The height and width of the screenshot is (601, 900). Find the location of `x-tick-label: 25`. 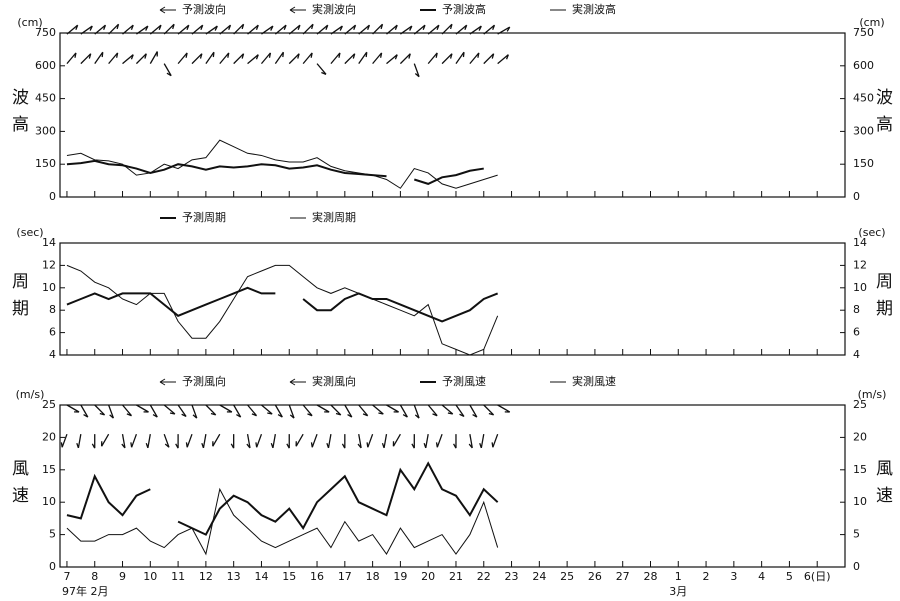

x-tick-label: 25 is located at coordinates (567, 576).